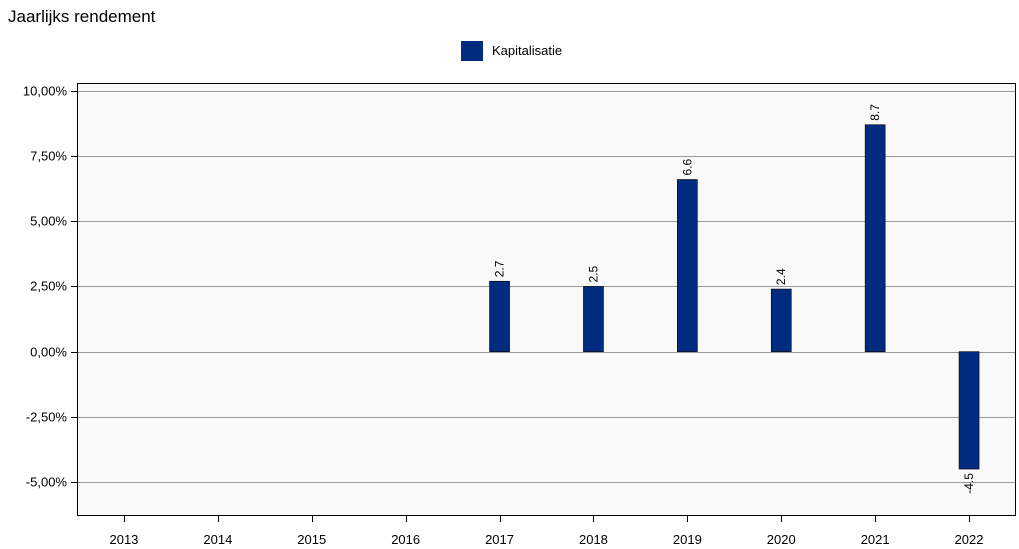 This screenshot has height=549, width=1019. I want to click on x-axis: 2013 2014 2015 2016 2017 2018 2019 2020 2021 2022, so click(546, 531).